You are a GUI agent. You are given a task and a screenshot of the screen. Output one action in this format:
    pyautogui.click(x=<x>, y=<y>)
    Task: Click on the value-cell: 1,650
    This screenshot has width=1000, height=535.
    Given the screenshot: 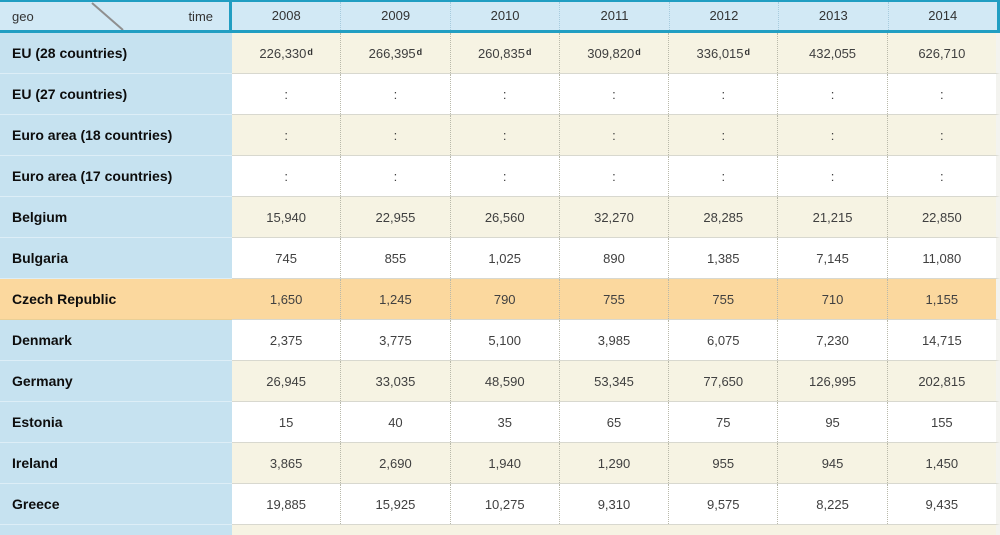 What is the action you would take?
    pyautogui.click(x=286, y=299)
    